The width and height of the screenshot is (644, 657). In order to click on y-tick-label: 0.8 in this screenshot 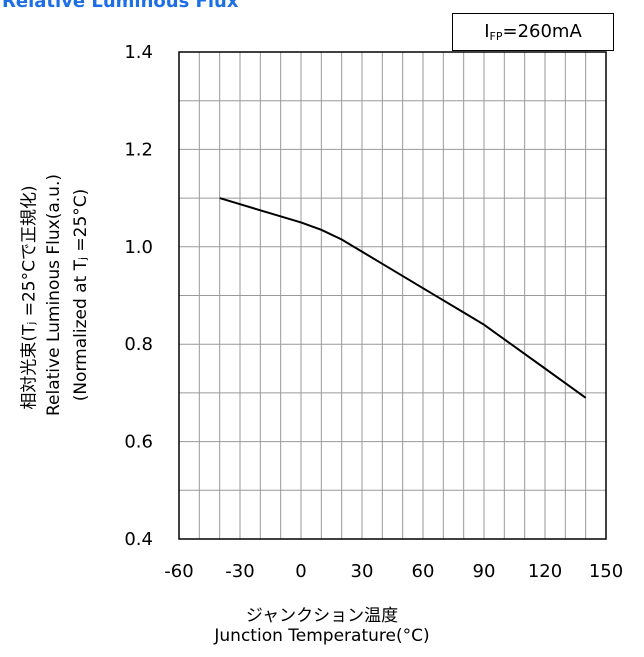, I will do `click(138, 344)`.